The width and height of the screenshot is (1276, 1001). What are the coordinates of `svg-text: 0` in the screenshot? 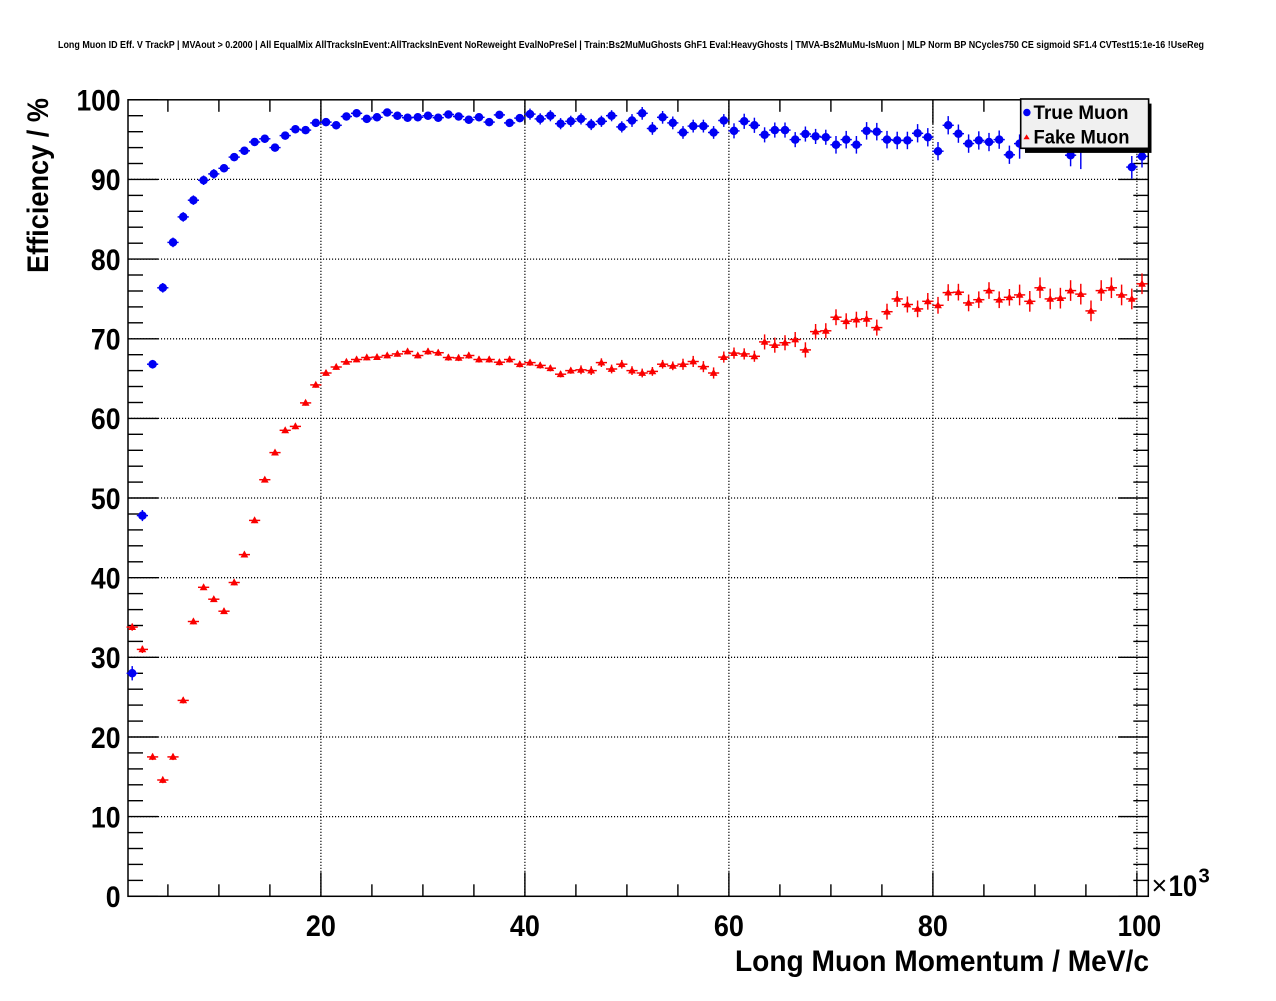 It's located at (113, 897).